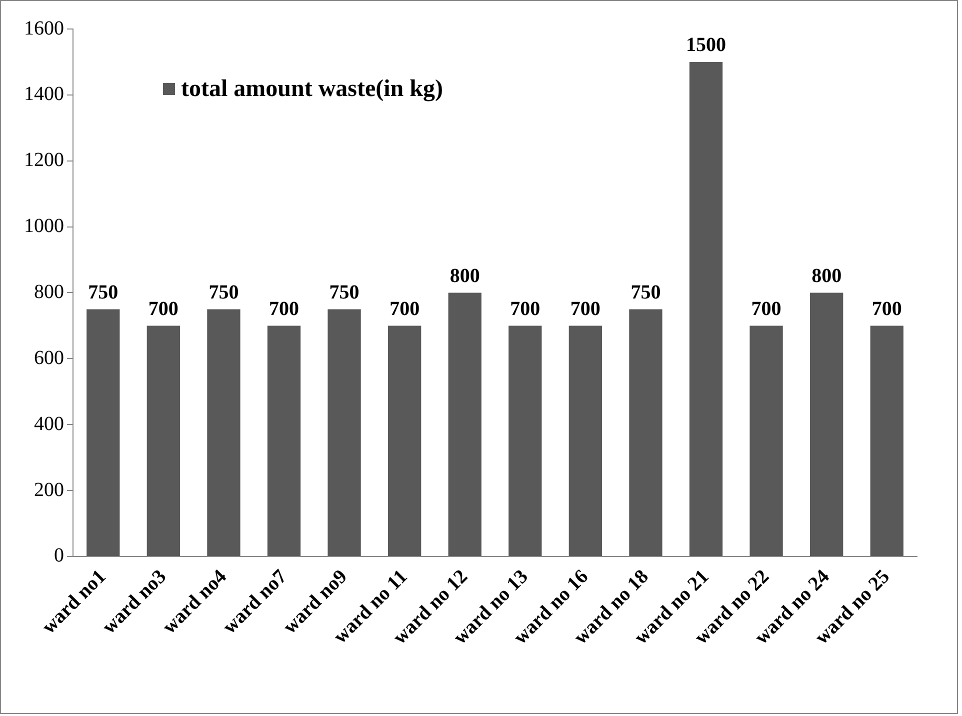 Image resolution: width=962 pixels, height=716 pixels. What do you see at coordinates (44, 94) in the screenshot?
I see `y-tick-label: 1400` at bounding box center [44, 94].